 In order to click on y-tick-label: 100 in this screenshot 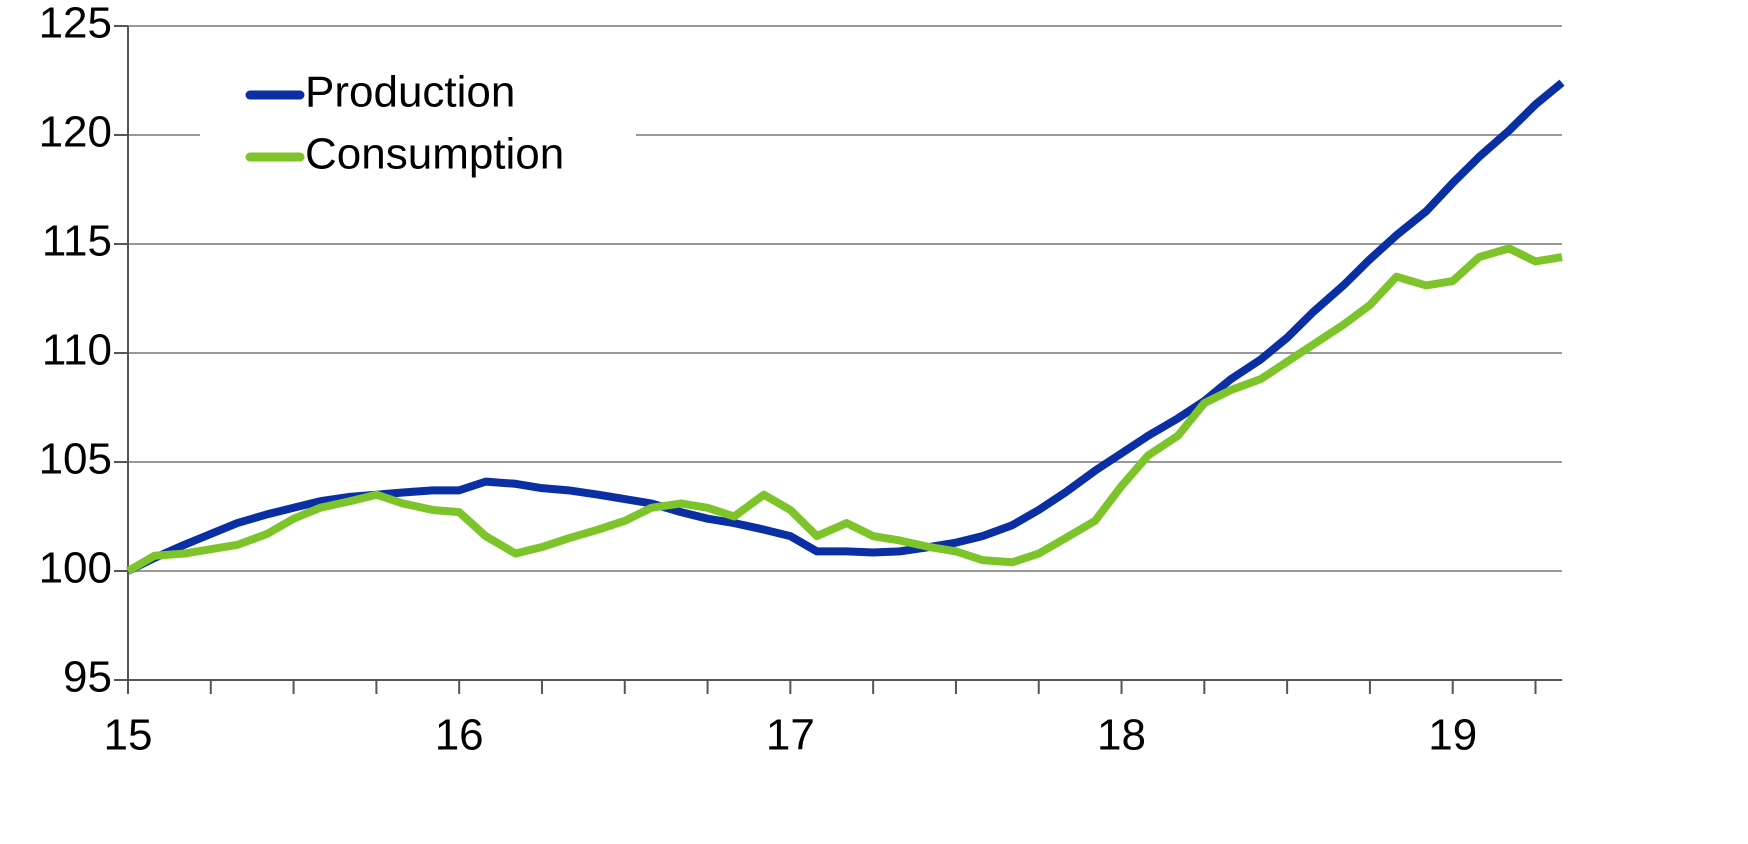, I will do `click(75, 568)`.